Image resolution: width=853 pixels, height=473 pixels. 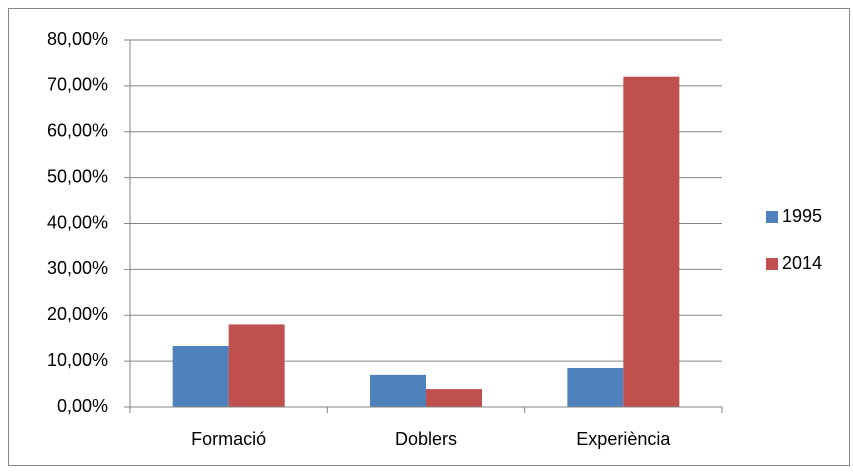 What do you see at coordinates (802, 263) in the screenshot?
I see `legend-label: 2014` at bounding box center [802, 263].